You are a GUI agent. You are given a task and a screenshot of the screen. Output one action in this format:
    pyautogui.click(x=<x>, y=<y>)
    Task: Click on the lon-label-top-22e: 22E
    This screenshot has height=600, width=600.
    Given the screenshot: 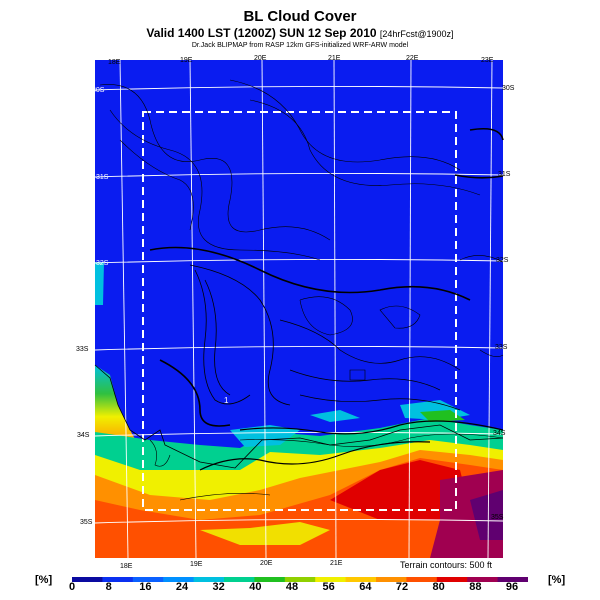 What is the action you would take?
    pyautogui.click(x=412, y=58)
    